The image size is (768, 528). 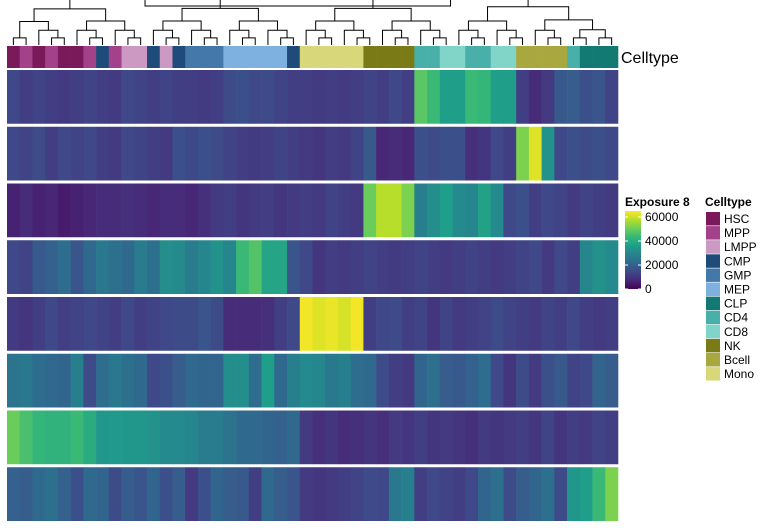 I want to click on celltype-swatch-mono, so click(x=713, y=374).